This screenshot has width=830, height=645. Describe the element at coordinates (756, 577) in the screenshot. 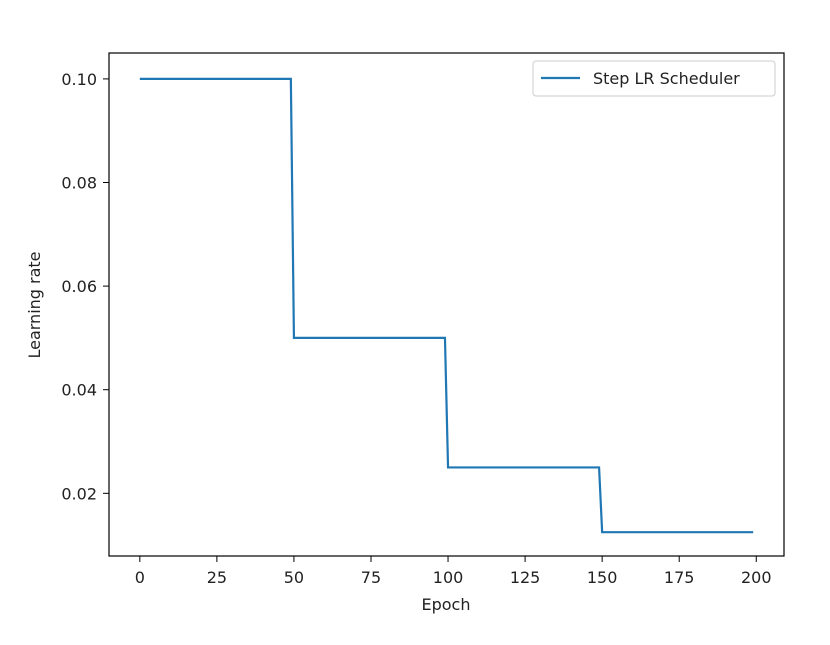

I see `x-tick-label: 200` at that location.